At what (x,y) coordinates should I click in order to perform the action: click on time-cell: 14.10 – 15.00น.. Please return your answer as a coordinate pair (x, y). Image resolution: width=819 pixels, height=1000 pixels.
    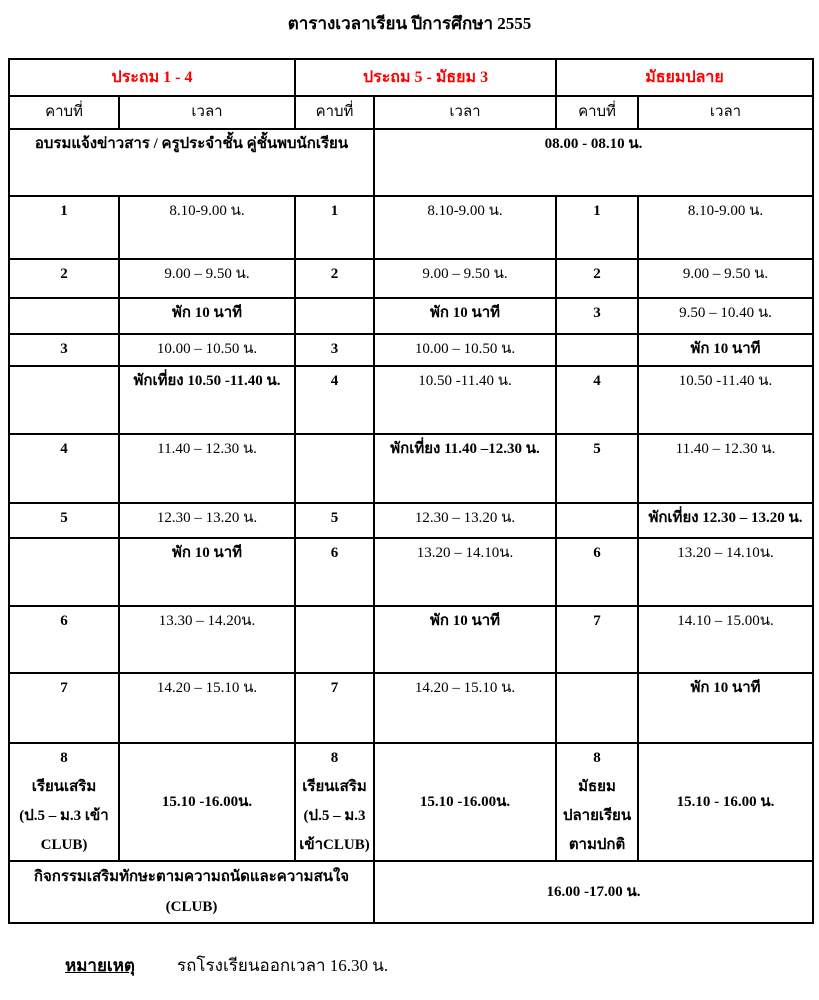
    Looking at the image, I should click on (726, 639).